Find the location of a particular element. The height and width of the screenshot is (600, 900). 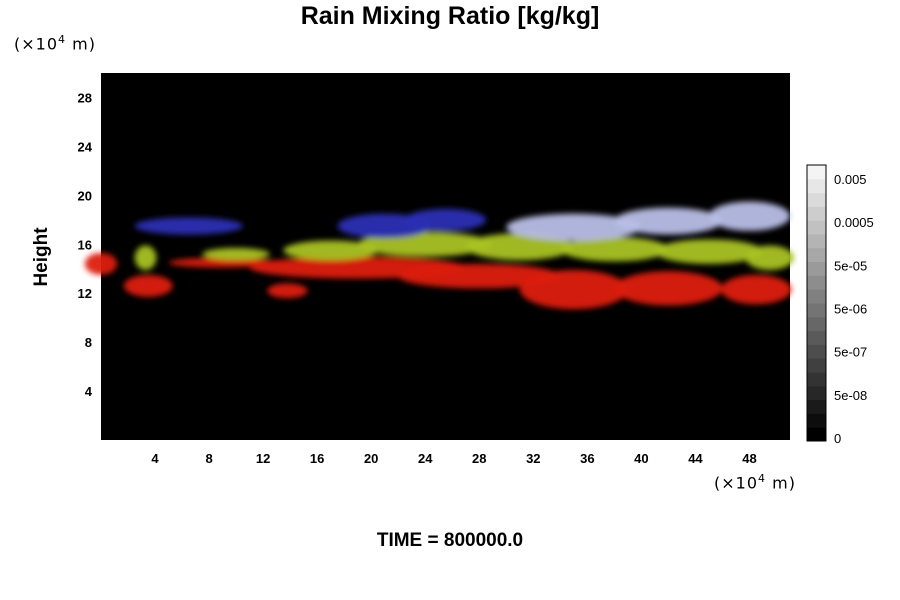

y-tick-label: 28 is located at coordinates (85, 97).